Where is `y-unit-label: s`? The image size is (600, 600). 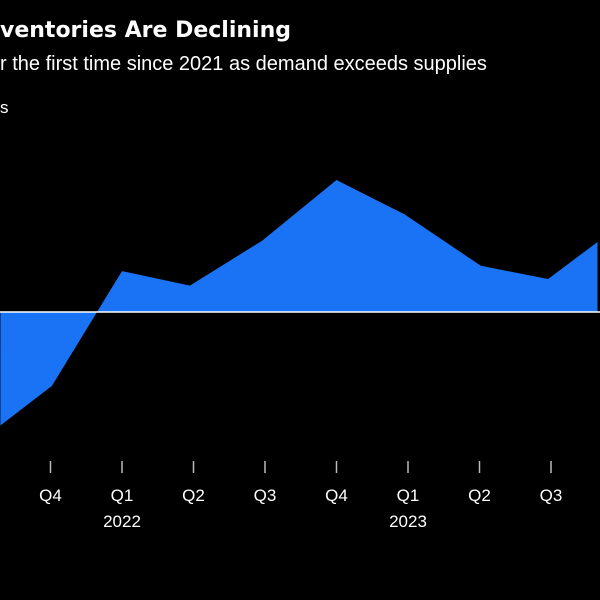
y-unit-label: s is located at coordinates (4, 107).